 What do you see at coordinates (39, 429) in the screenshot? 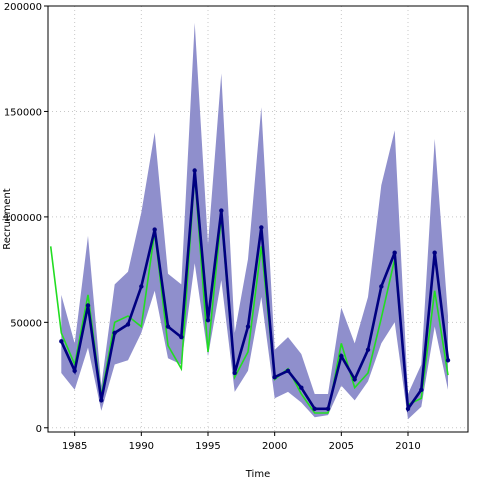
I see `y-tick-label: 0` at bounding box center [39, 429].